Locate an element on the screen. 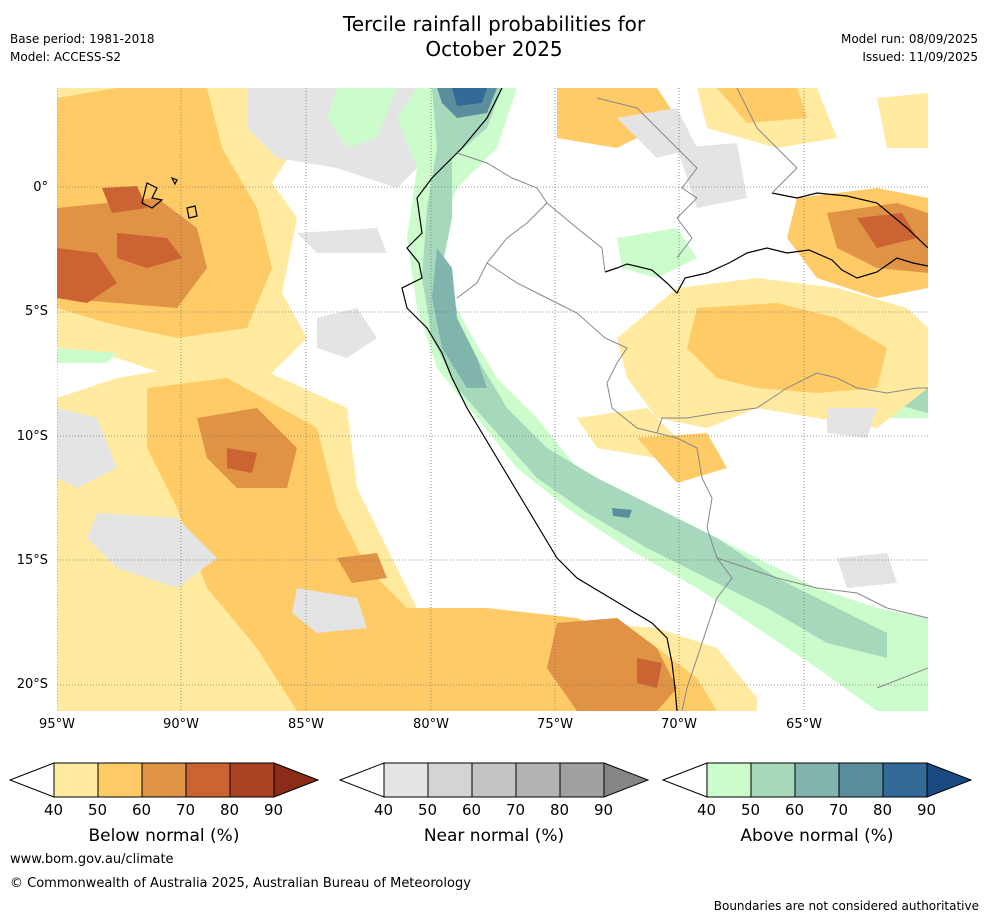 The width and height of the screenshot is (988, 919). website-link: www.bom.gov.au/climate is located at coordinates (92, 859).